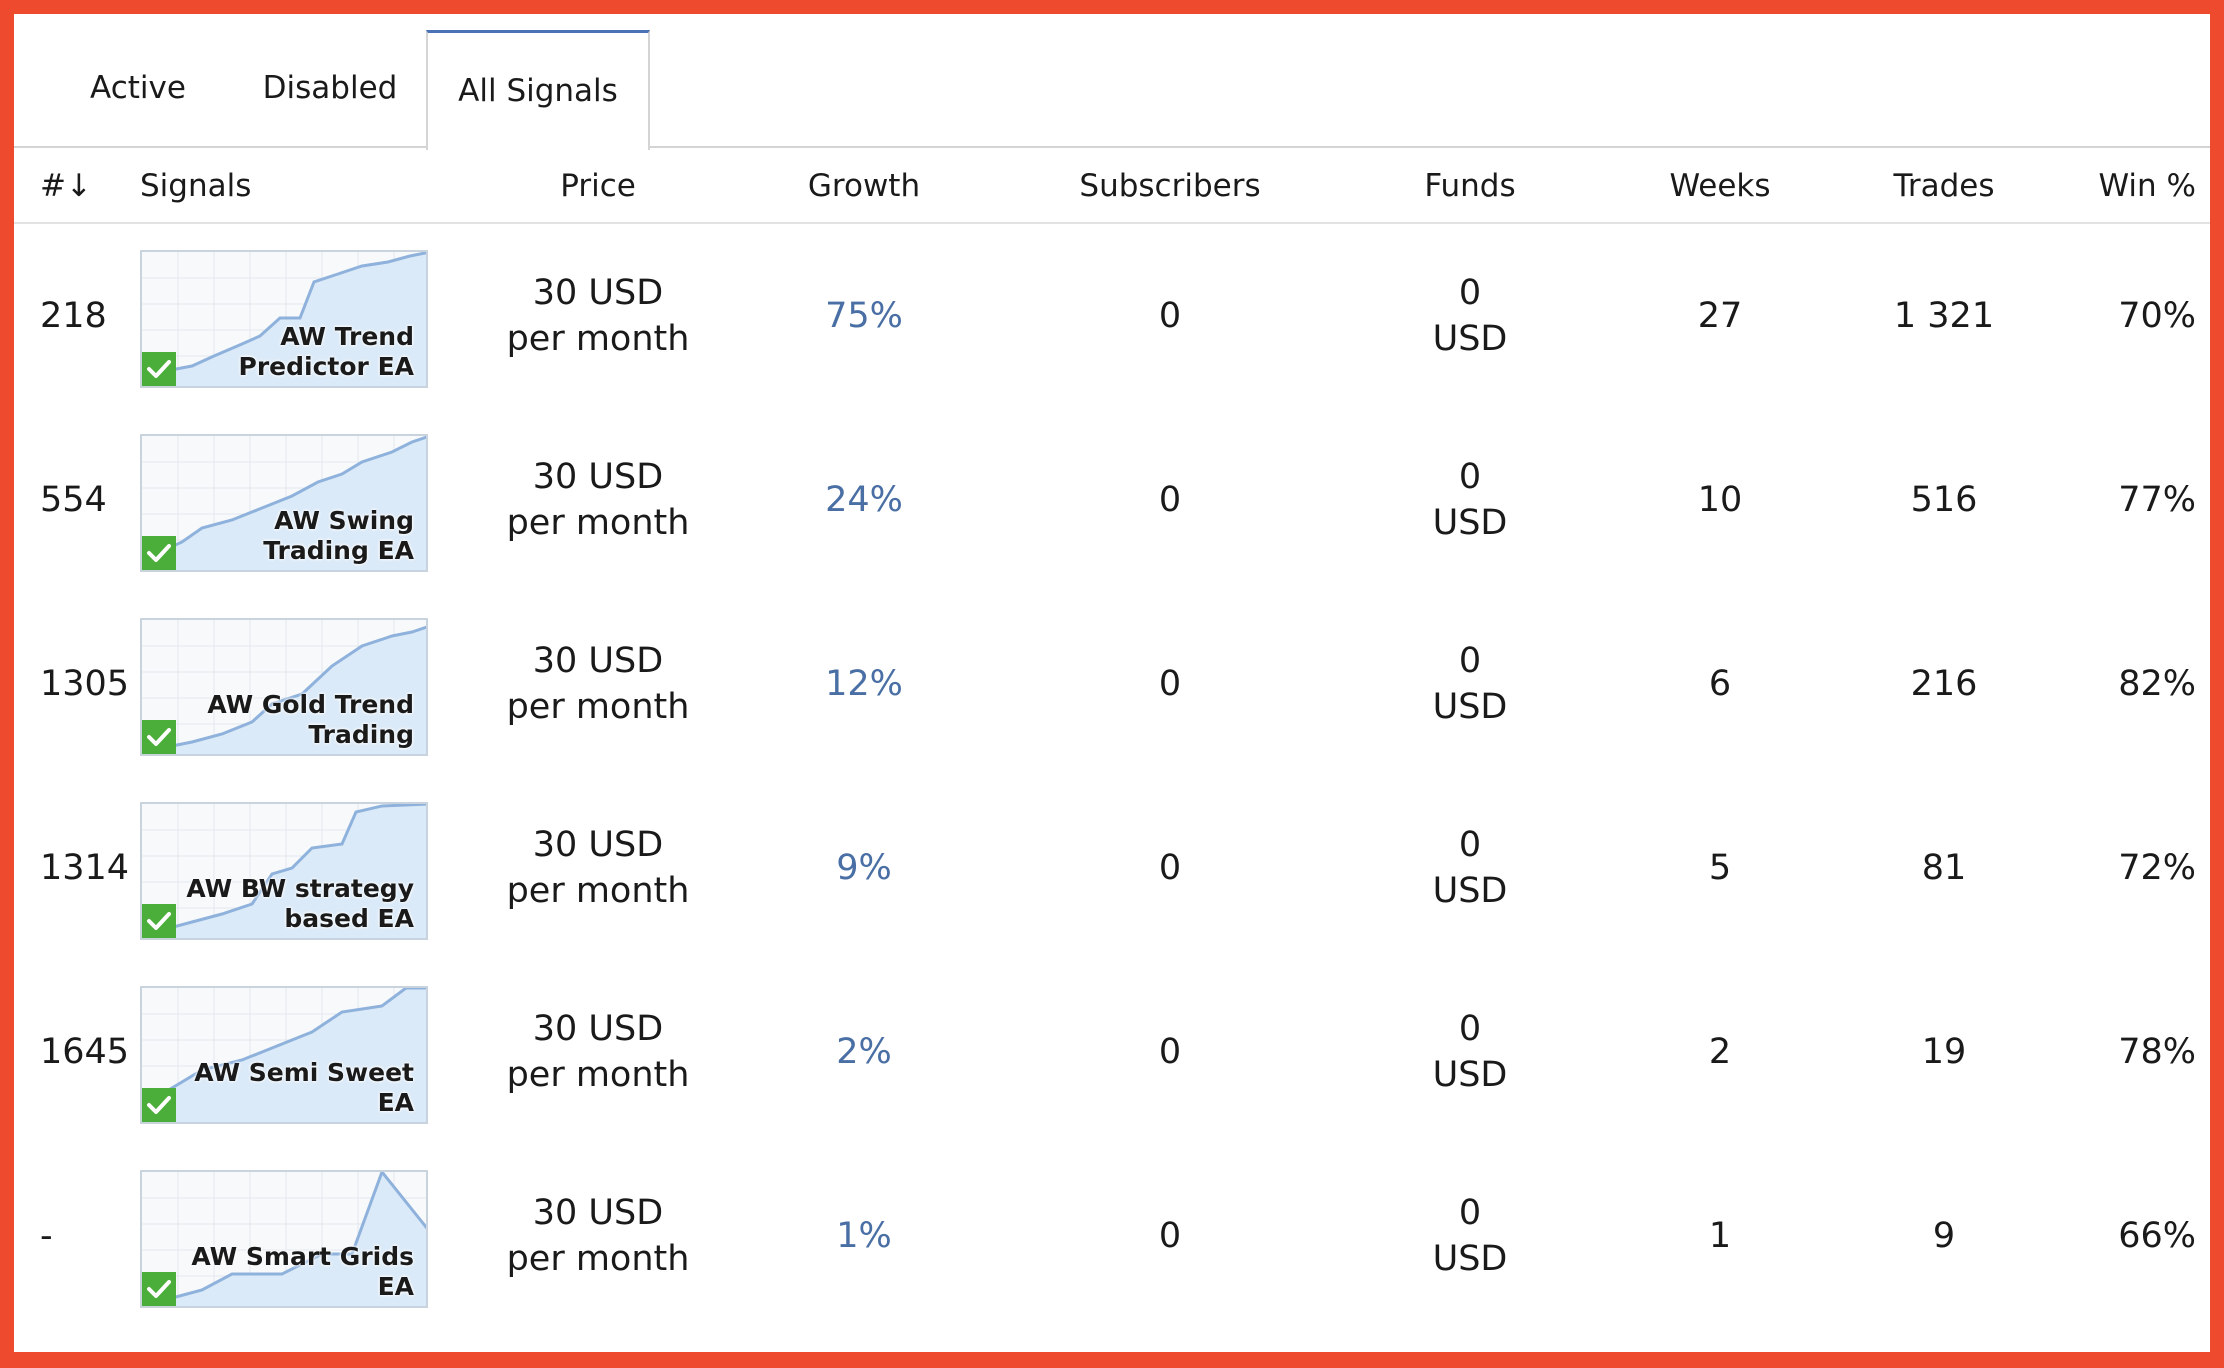 Image resolution: width=2224 pixels, height=1368 pixels. What do you see at coordinates (138, 88) in the screenshot?
I see `tab-active: Active` at bounding box center [138, 88].